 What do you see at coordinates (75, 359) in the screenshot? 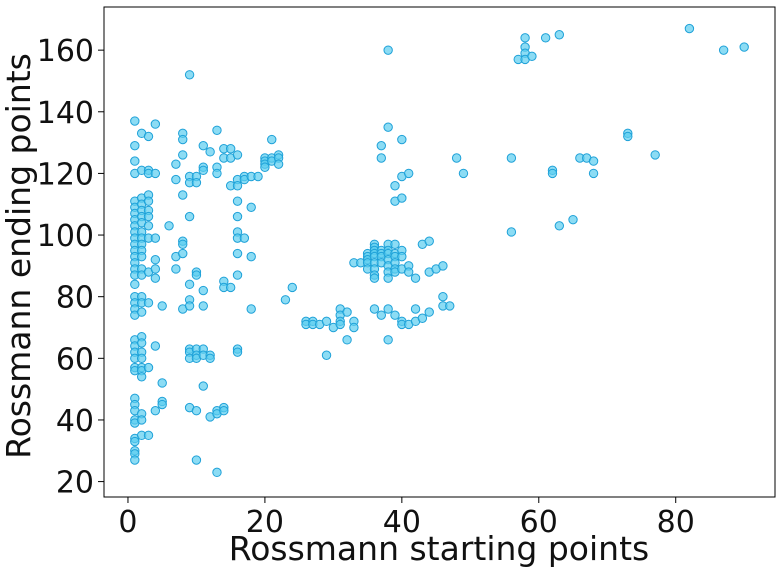
I see `y-tick-label: 60` at bounding box center [75, 359].